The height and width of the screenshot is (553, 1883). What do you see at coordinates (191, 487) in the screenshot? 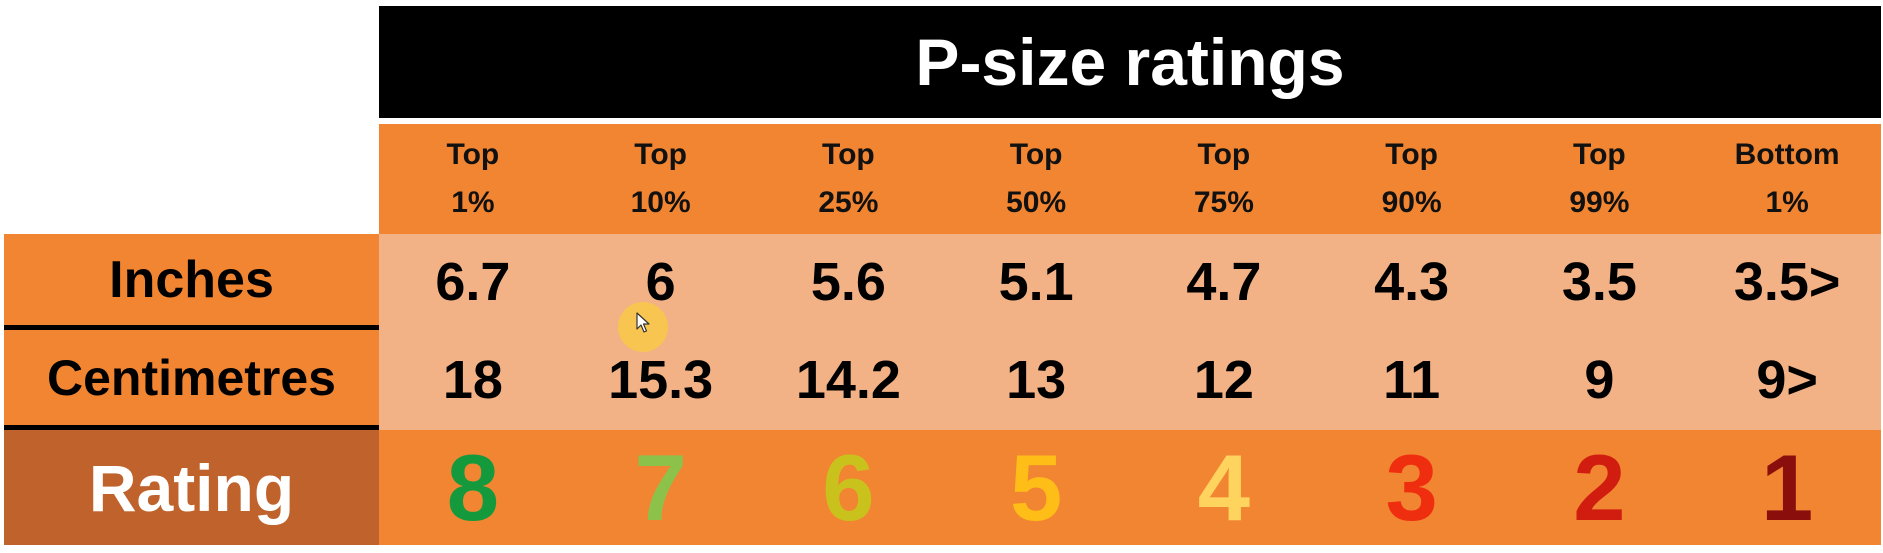
I see `row-label-rating: Rating` at bounding box center [191, 487].